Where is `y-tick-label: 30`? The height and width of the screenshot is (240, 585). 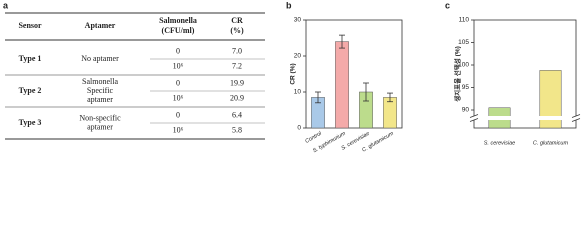
y-tick-label: 30 is located at coordinates (298, 20).